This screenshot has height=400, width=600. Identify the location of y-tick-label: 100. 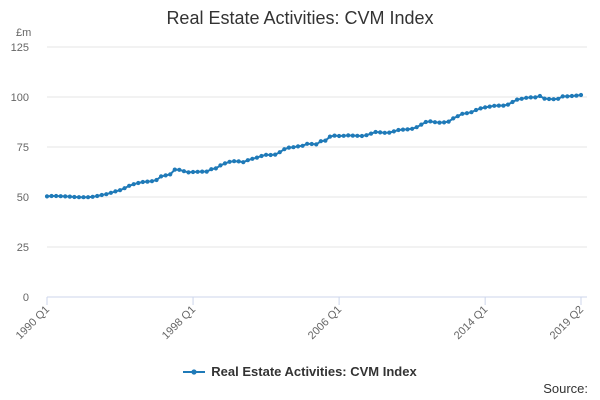
(20, 98).